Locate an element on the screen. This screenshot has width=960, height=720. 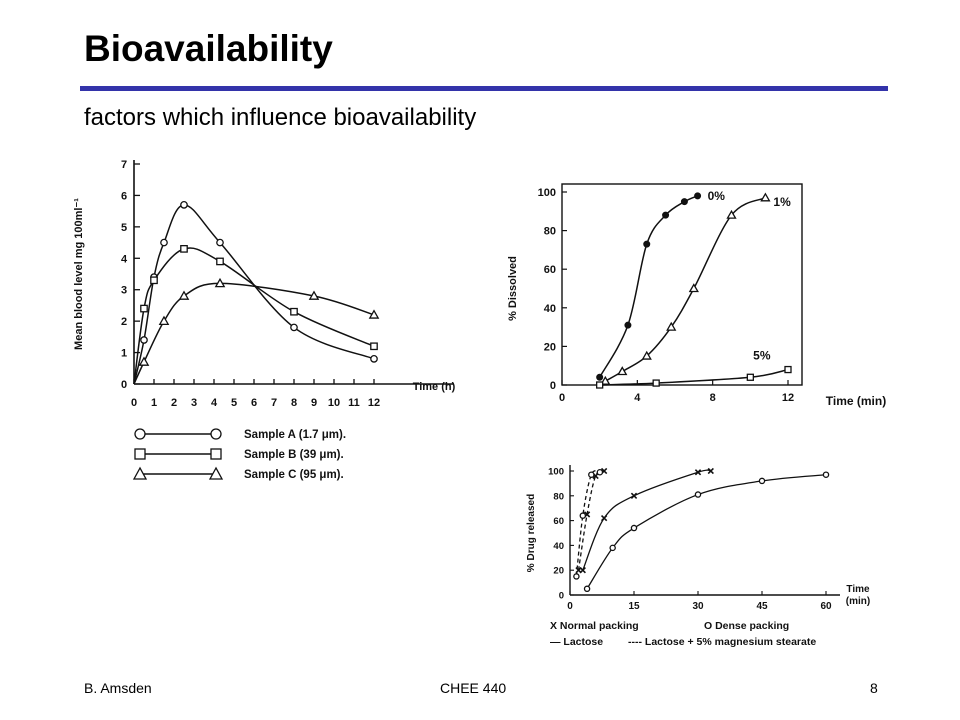
y-tick-label: 4 is located at coordinates (124, 259).